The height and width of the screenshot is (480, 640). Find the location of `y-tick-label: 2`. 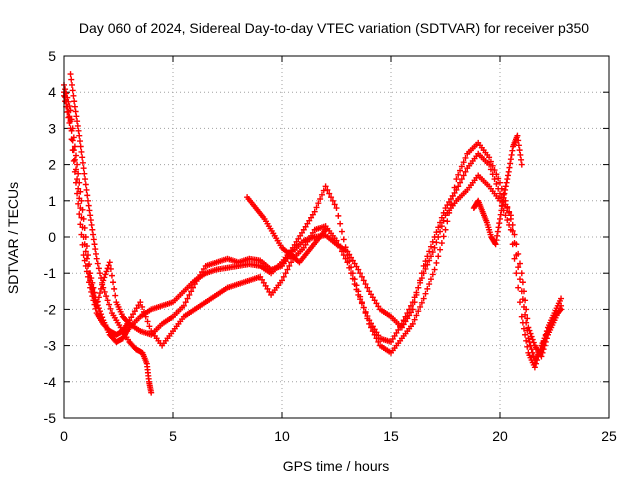

y-tick-label: 2 is located at coordinates (52, 165).